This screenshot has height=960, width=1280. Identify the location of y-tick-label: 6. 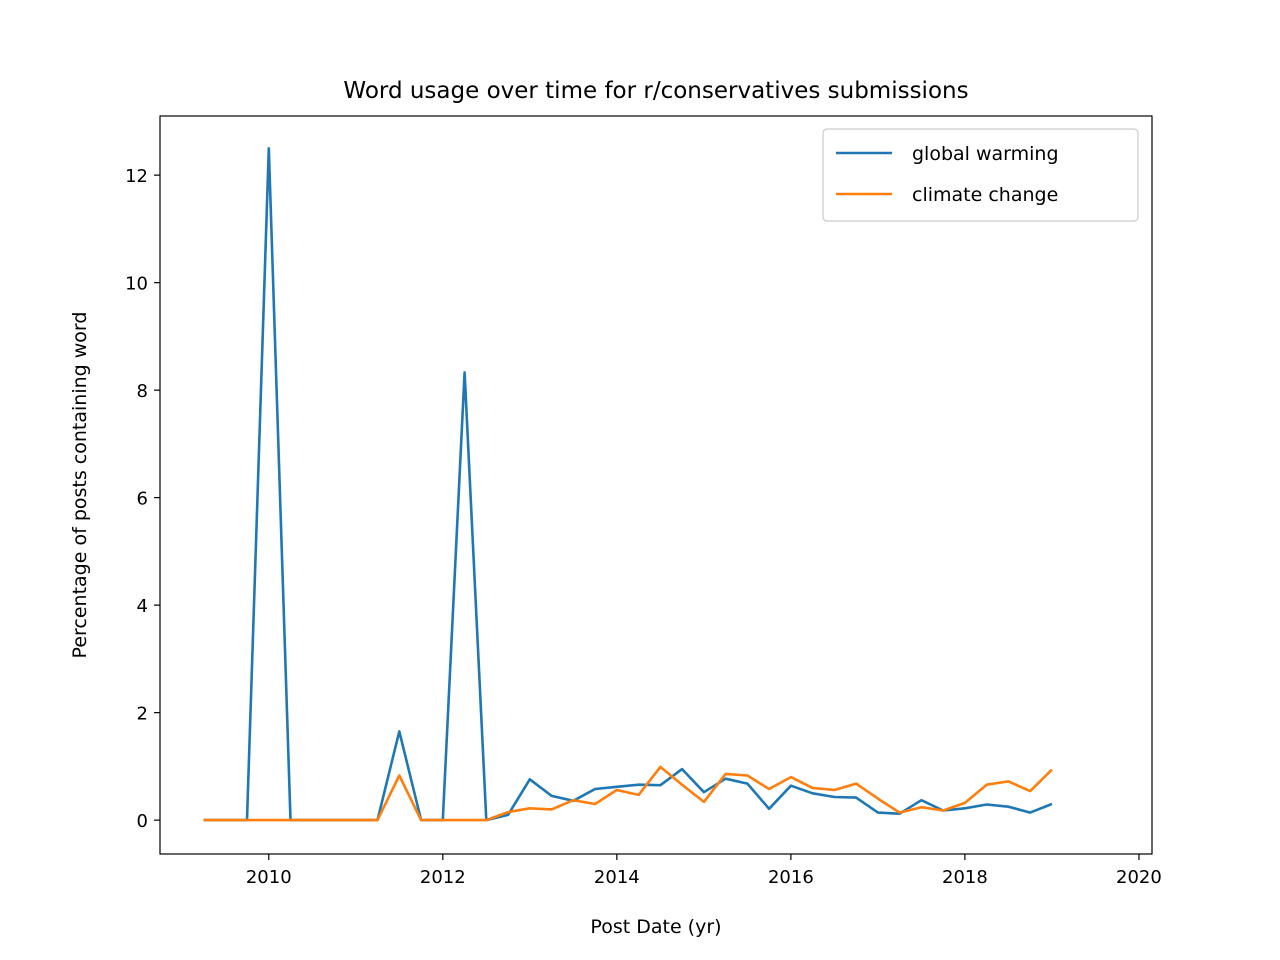
(142, 499).